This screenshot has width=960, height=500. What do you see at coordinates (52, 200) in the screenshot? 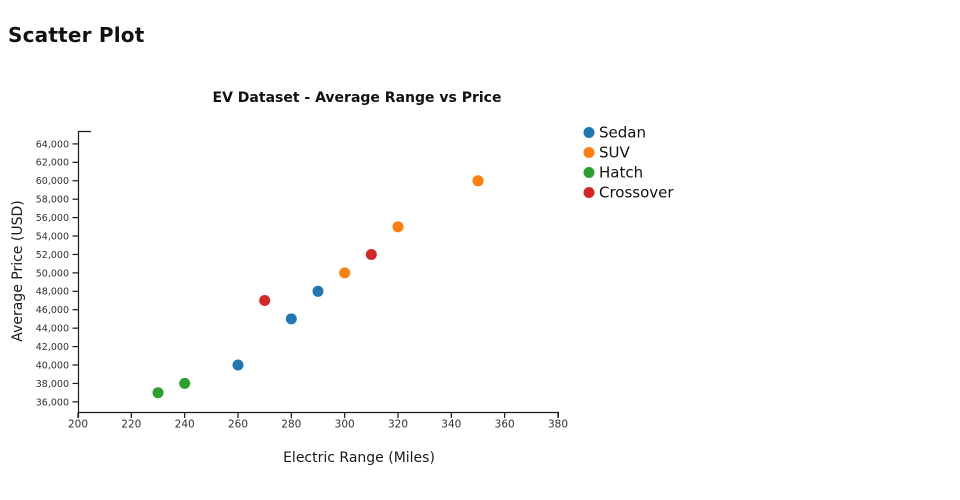
I see `y-tick-label: 58,000` at bounding box center [52, 200].